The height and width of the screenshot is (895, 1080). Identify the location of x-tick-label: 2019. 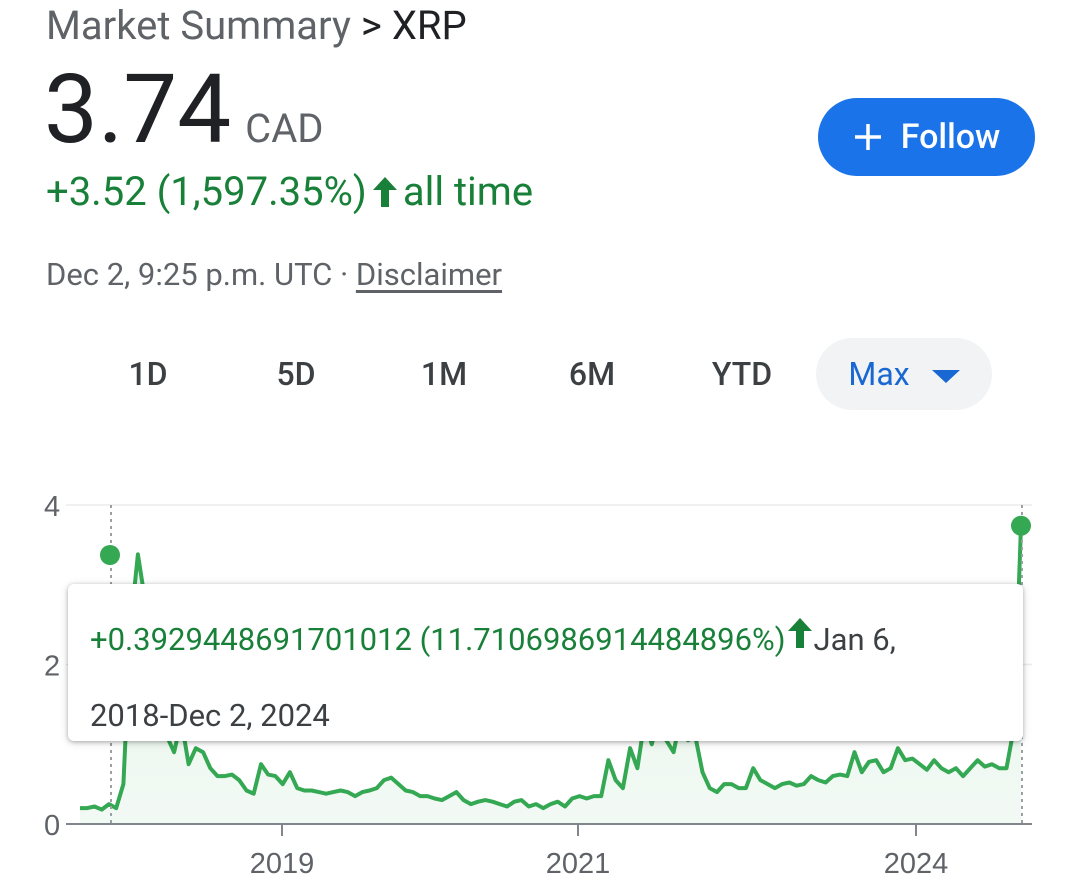
(282, 864).